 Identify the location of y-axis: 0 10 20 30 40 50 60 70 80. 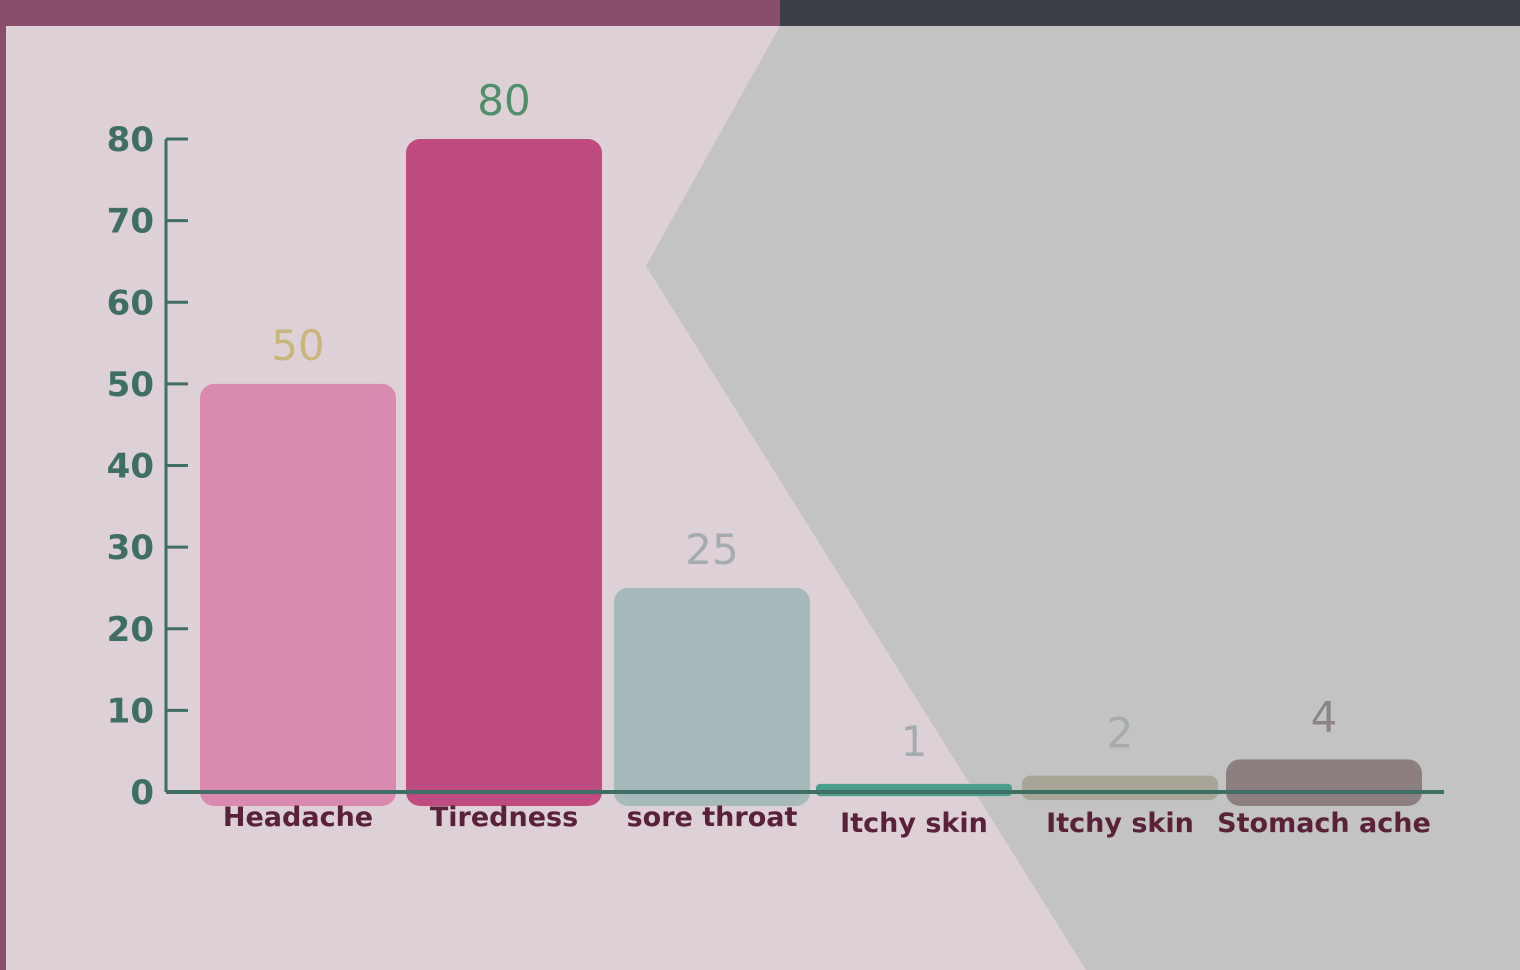
(147, 466).